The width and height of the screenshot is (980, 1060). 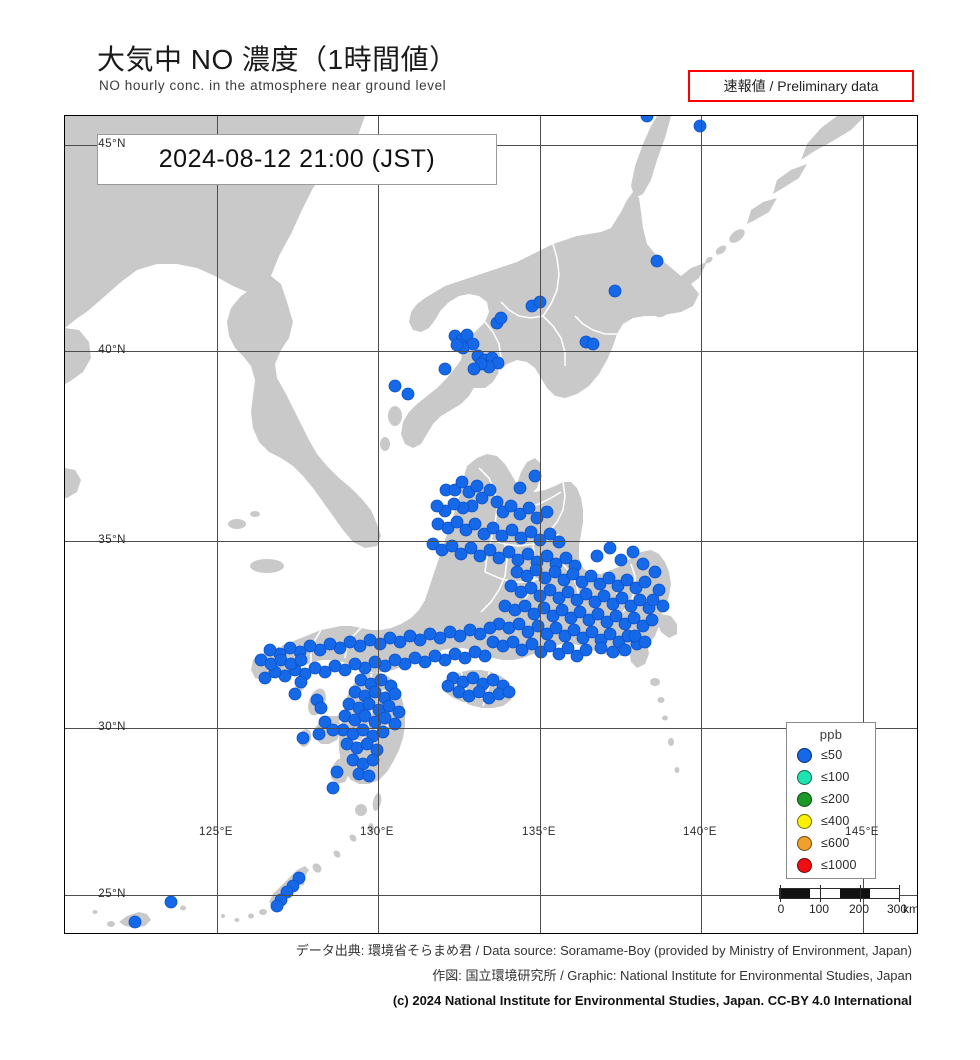 I want to click on scale-label-200: 200, so click(x=859, y=909).